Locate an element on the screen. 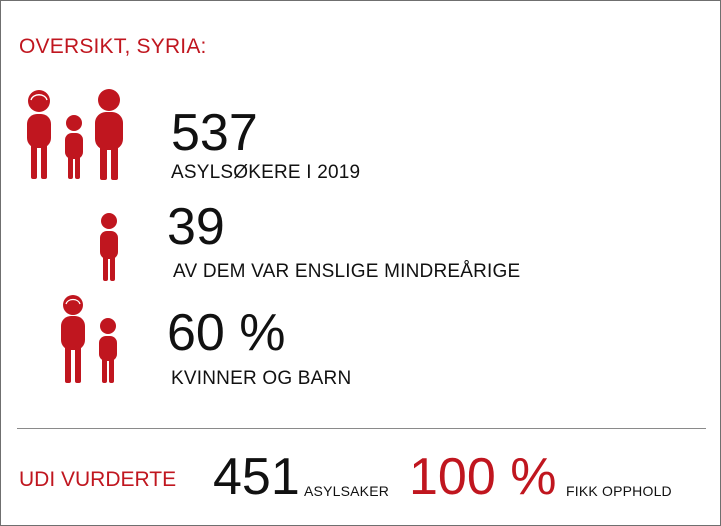 The height and width of the screenshot is (526, 721). page-title: OVERSIKT, SYRIA: is located at coordinates (113, 46).